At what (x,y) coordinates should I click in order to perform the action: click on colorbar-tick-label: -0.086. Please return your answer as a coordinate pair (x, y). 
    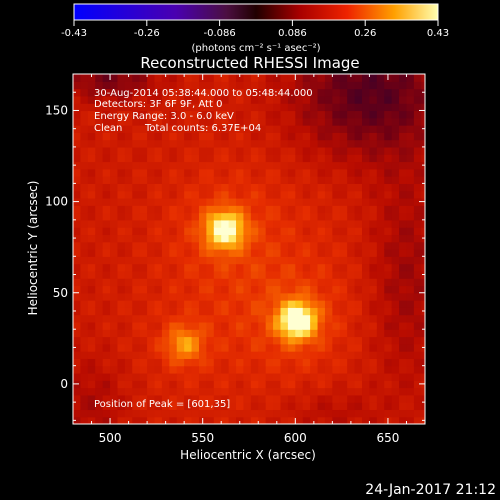
    Looking at the image, I should click on (219, 33).